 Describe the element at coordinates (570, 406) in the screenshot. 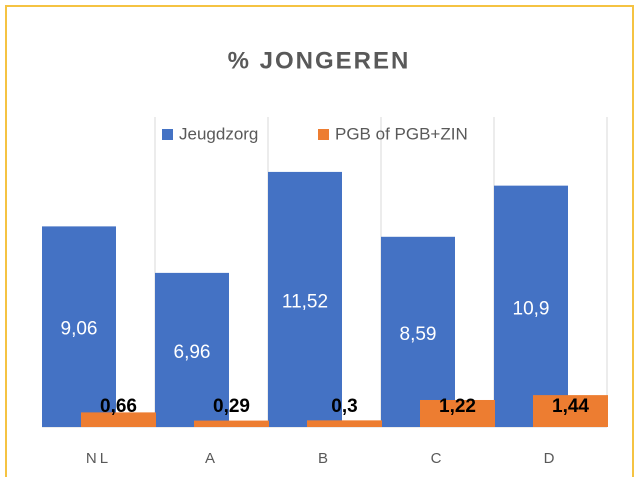

I see `value-label: 1,44` at that location.